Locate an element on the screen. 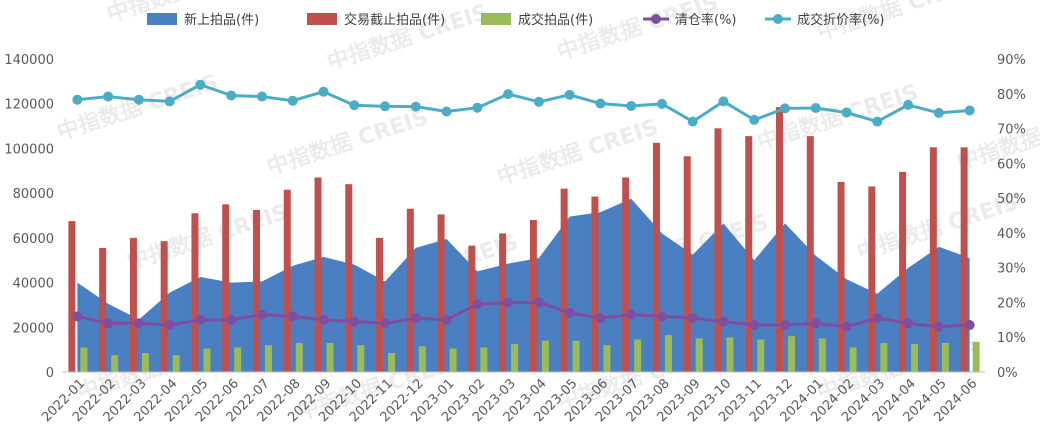  y-left-tick-label: 120000 is located at coordinates (29, 105).